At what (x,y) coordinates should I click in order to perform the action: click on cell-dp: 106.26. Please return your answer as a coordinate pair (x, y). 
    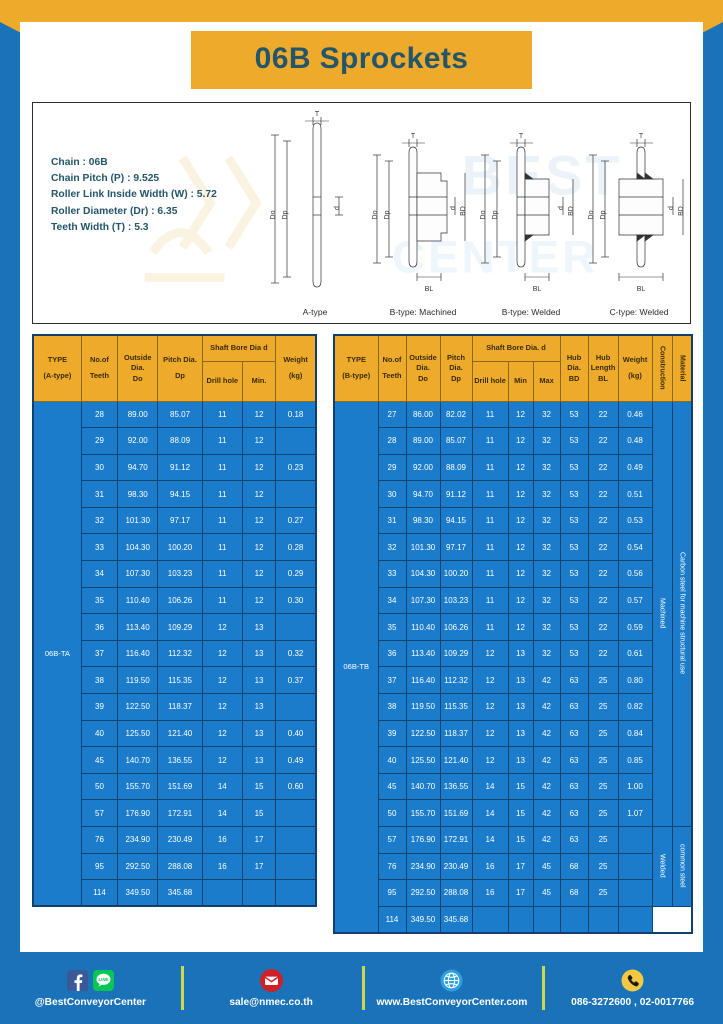
    Looking at the image, I should click on (180, 600).